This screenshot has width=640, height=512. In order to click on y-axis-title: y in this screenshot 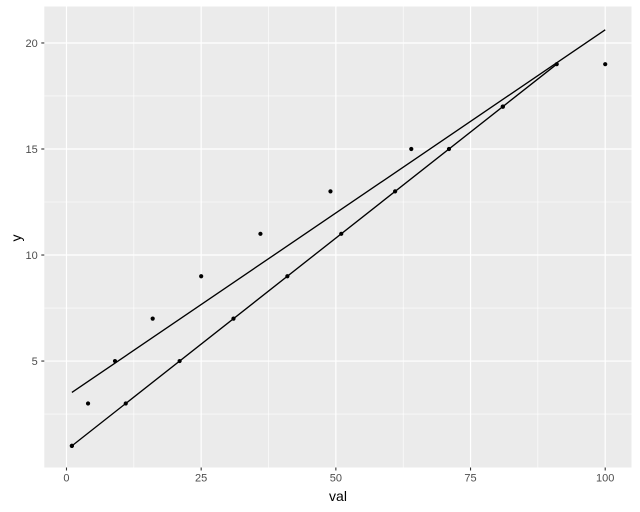, I will do `click(16, 238)`.